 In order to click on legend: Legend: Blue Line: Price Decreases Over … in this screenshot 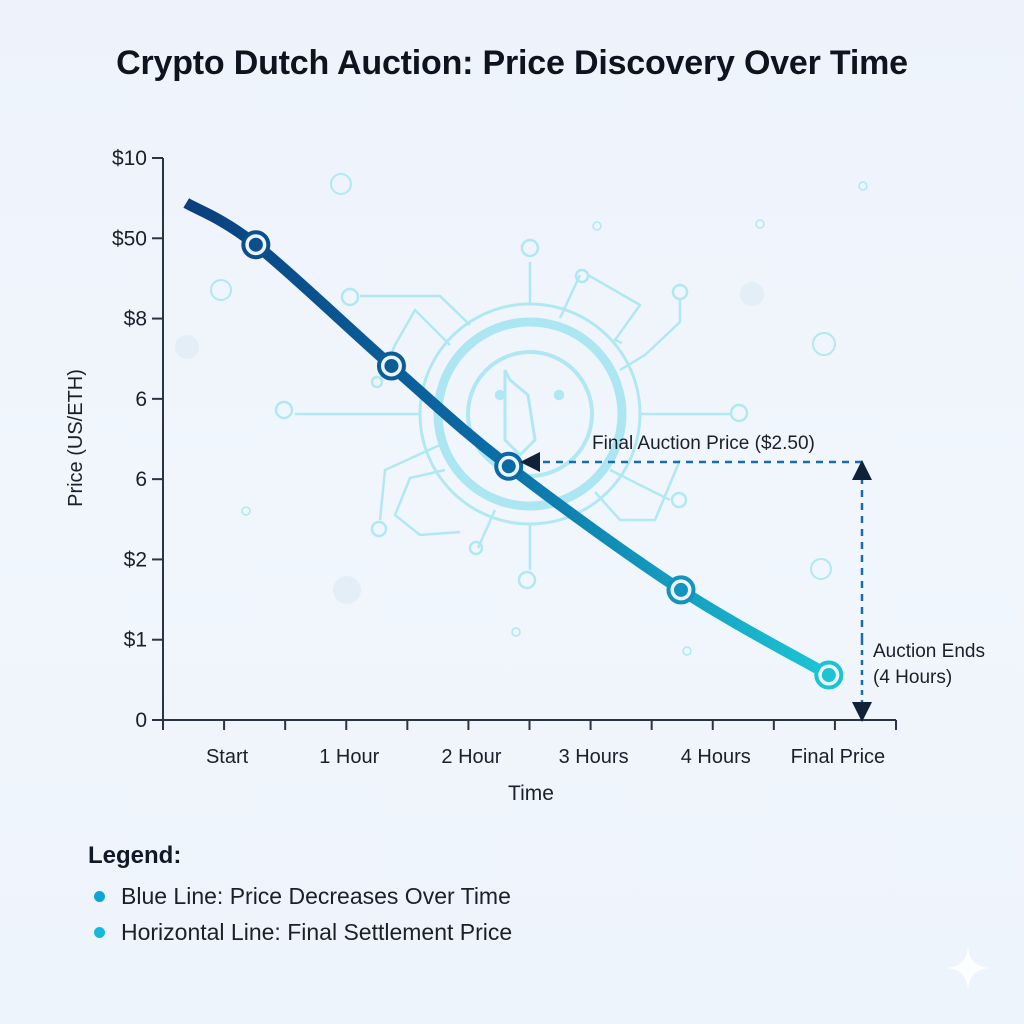, I will do `click(300, 896)`.